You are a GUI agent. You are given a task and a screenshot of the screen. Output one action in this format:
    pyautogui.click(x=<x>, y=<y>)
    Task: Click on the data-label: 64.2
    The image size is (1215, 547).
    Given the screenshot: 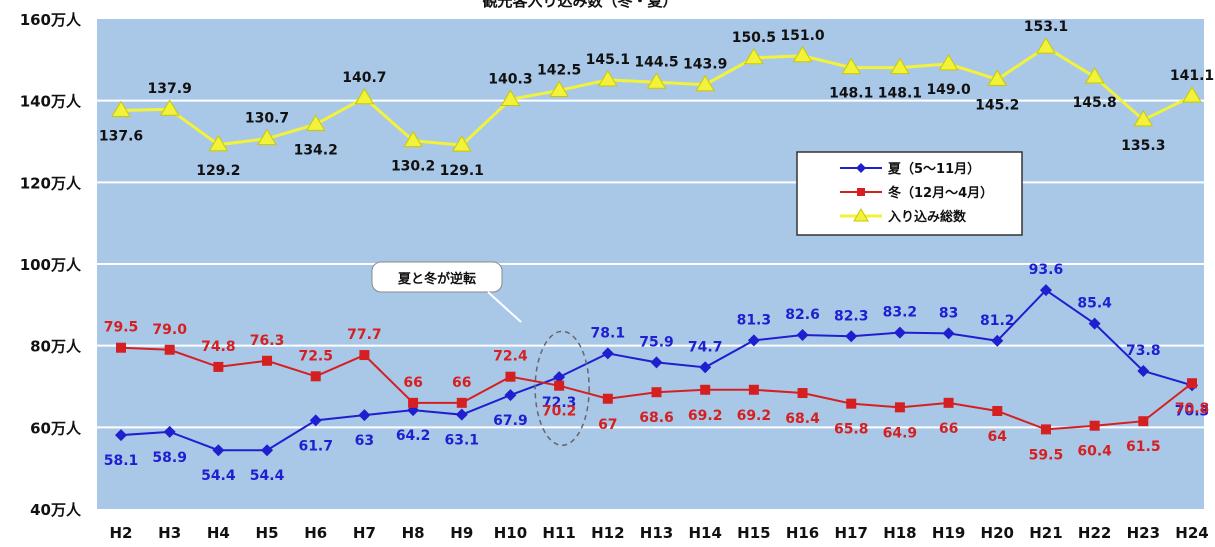 What is the action you would take?
    pyautogui.click(x=413, y=436)
    